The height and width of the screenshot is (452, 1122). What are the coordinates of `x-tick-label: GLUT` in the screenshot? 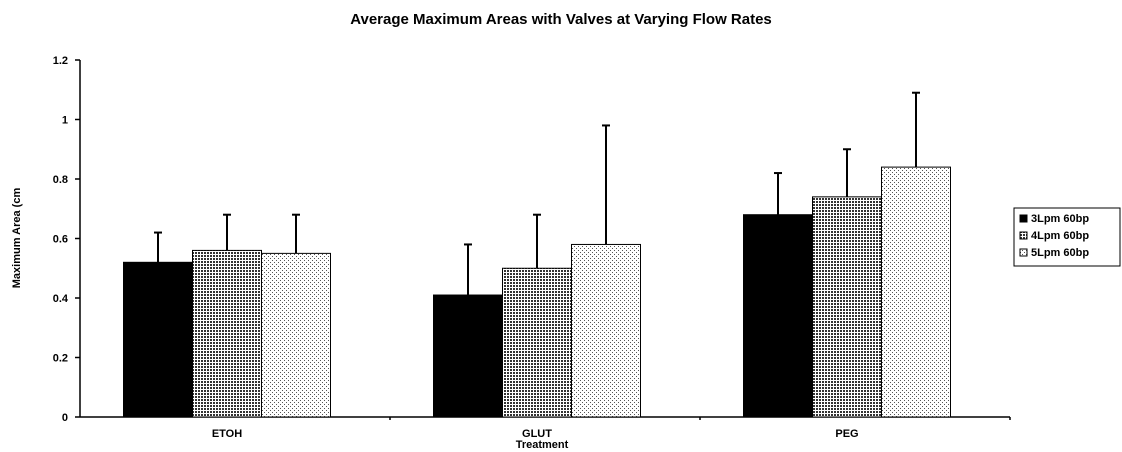 It's located at (537, 434).